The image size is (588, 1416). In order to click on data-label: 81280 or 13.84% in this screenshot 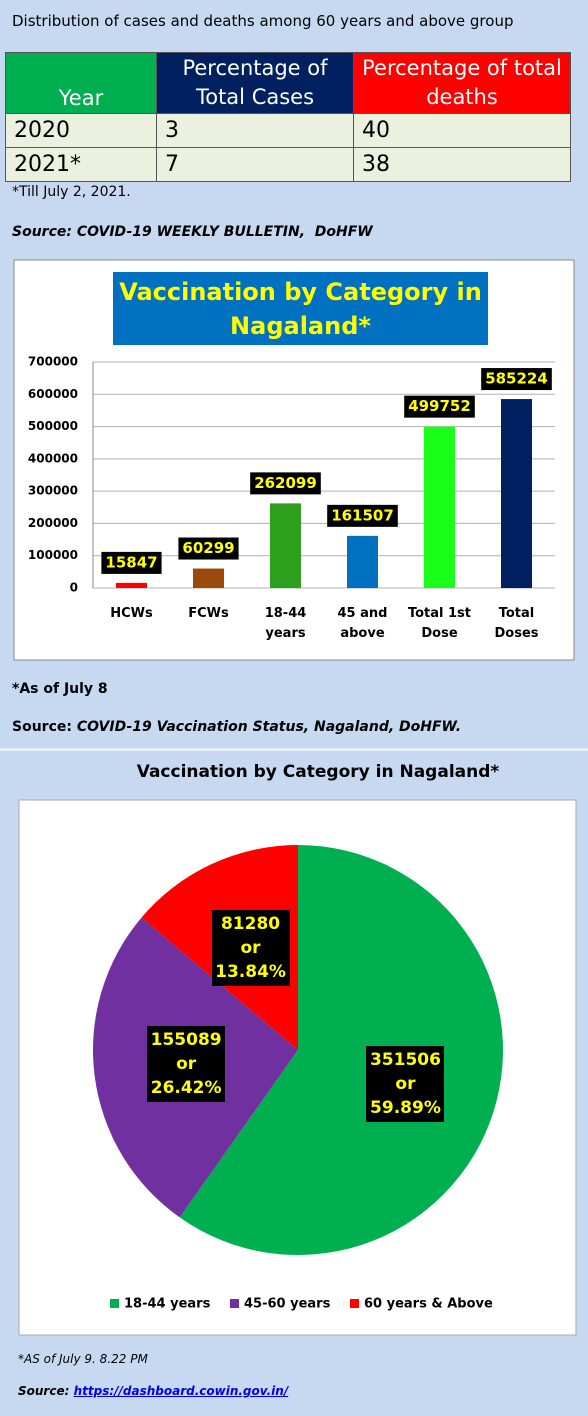, I will do `click(250, 947)`.